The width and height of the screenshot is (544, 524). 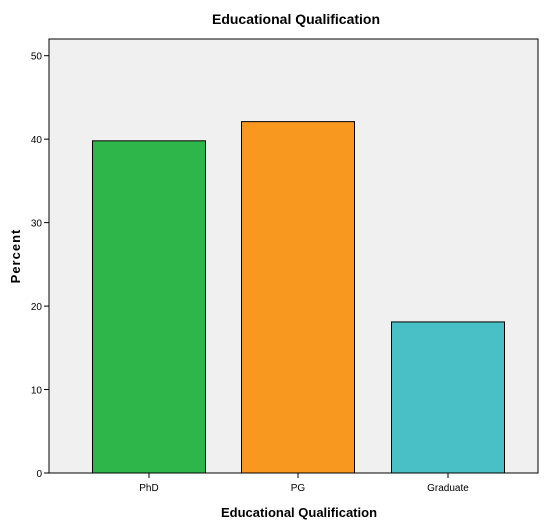 What do you see at coordinates (37, 140) in the screenshot?
I see `y-tick-label: 40` at bounding box center [37, 140].